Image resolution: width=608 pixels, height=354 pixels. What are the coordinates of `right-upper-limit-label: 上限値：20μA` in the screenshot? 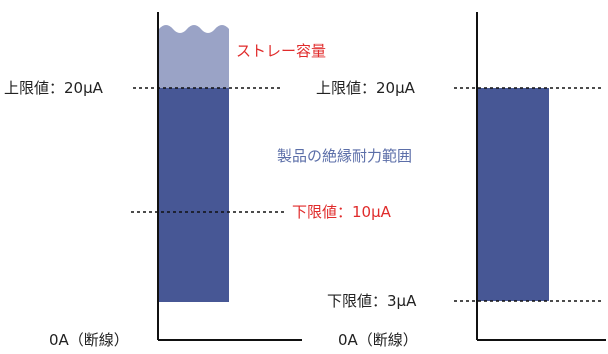 It's located at (365, 88).